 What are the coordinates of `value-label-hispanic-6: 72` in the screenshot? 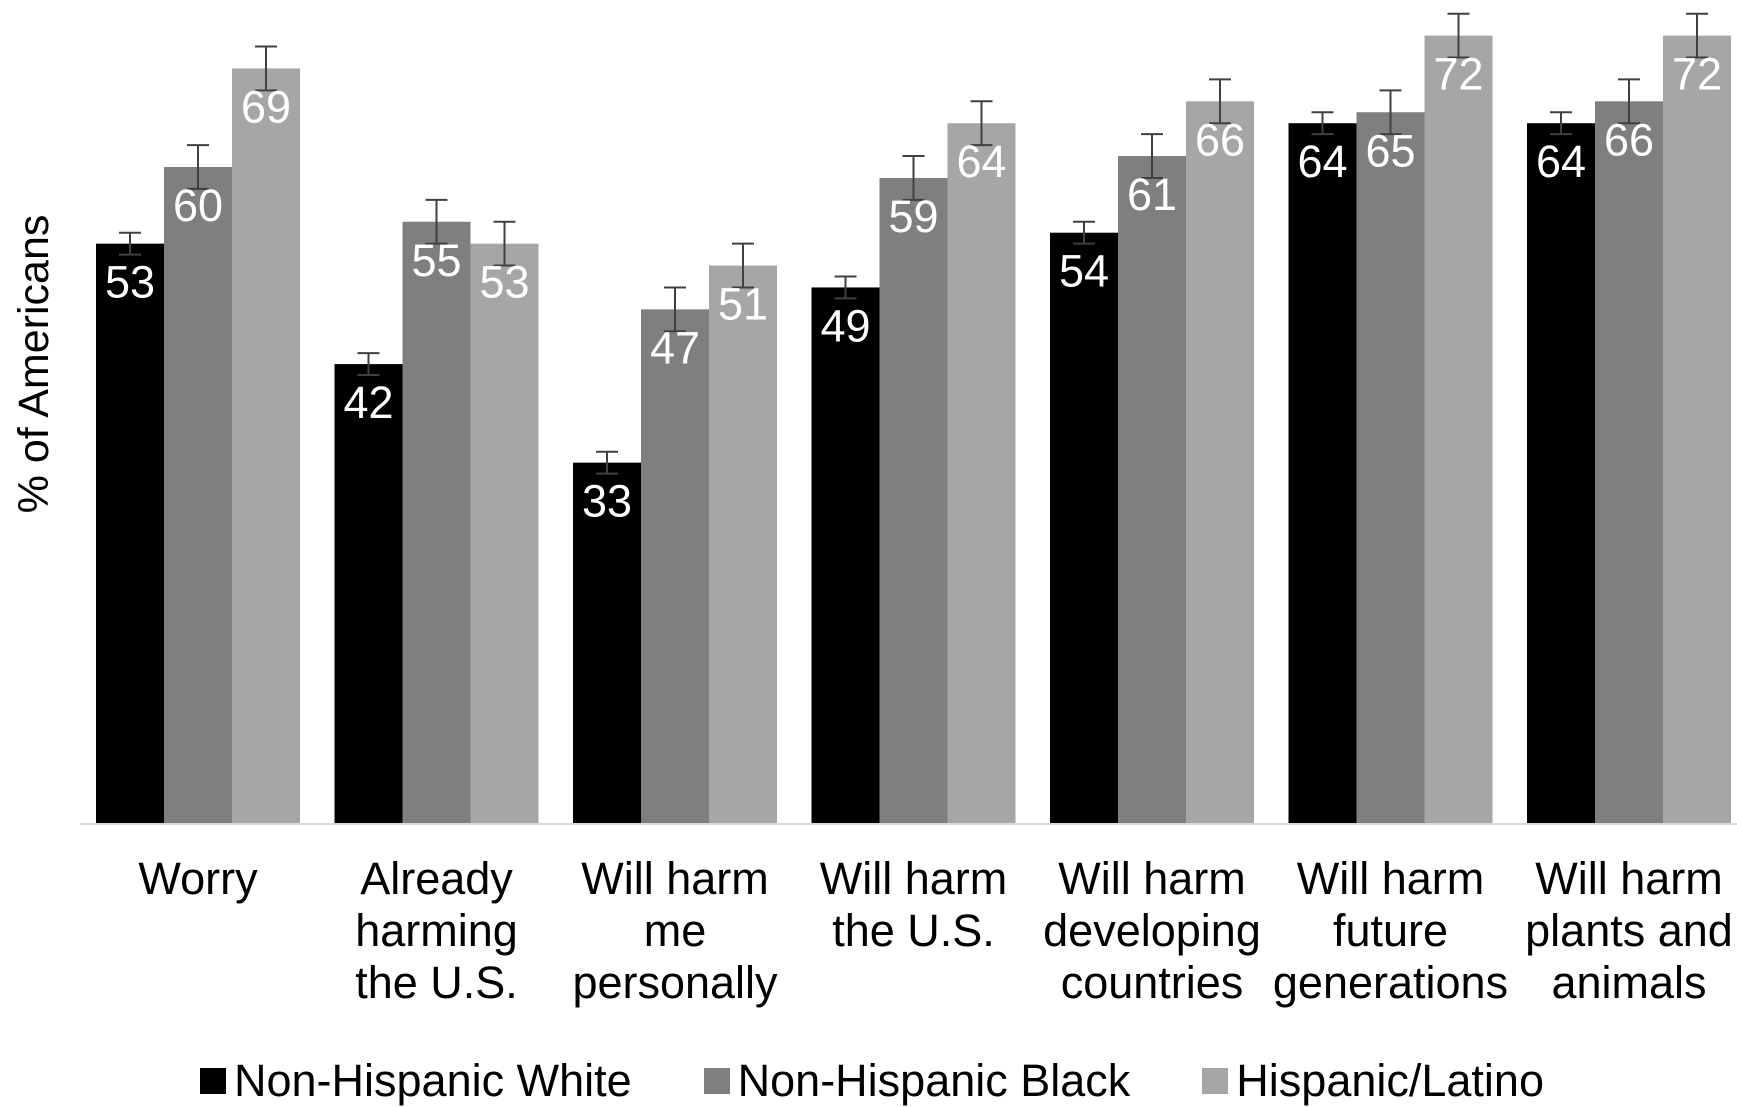 It's located at (1697, 74).